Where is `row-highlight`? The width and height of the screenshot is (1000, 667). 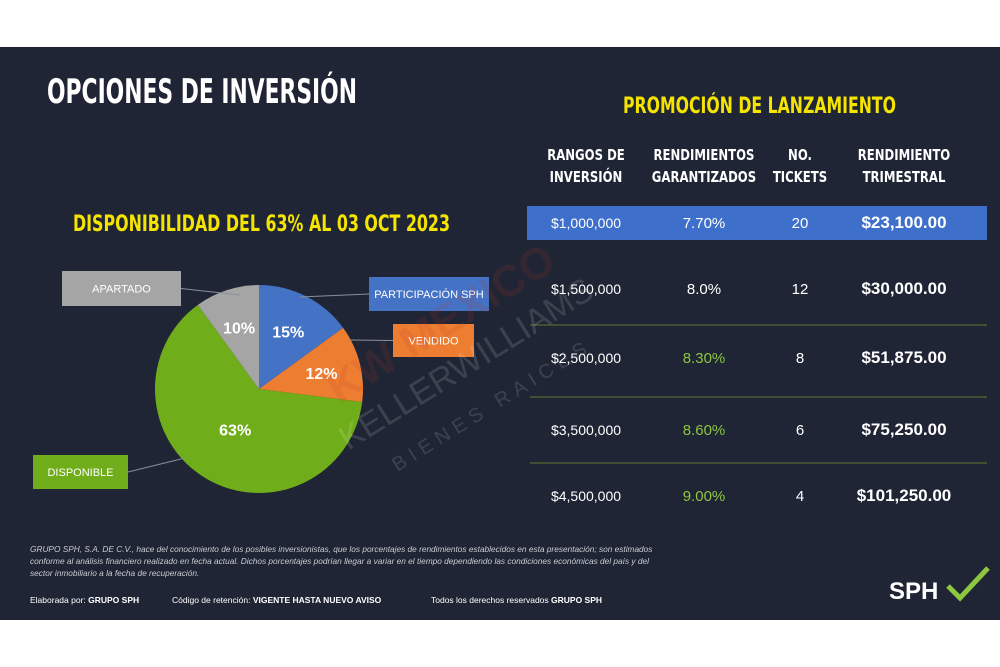 row-highlight is located at coordinates (757, 223).